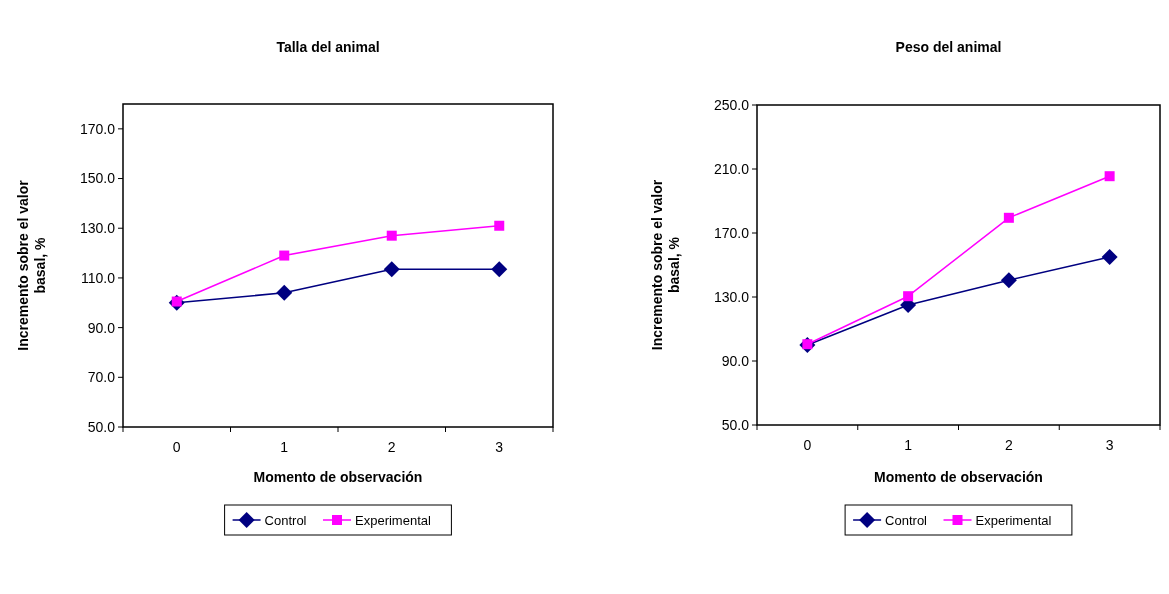  I want to click on y-tick-label: 110.0, so click(98, 277).